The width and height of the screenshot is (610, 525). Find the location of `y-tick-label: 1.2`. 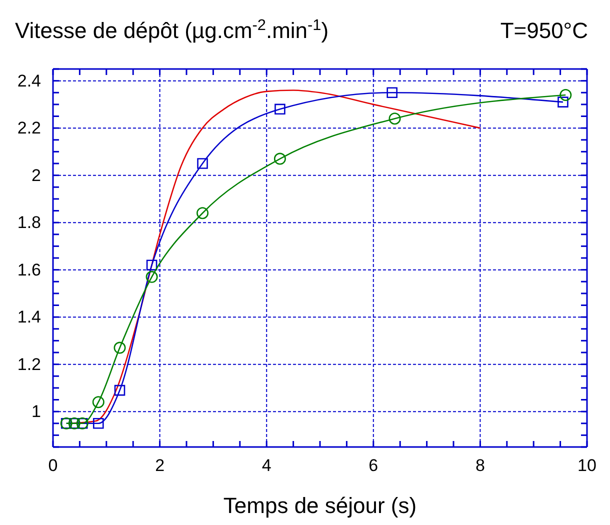

y-tick-label: 1.2 is located at coordinates (29, 364).